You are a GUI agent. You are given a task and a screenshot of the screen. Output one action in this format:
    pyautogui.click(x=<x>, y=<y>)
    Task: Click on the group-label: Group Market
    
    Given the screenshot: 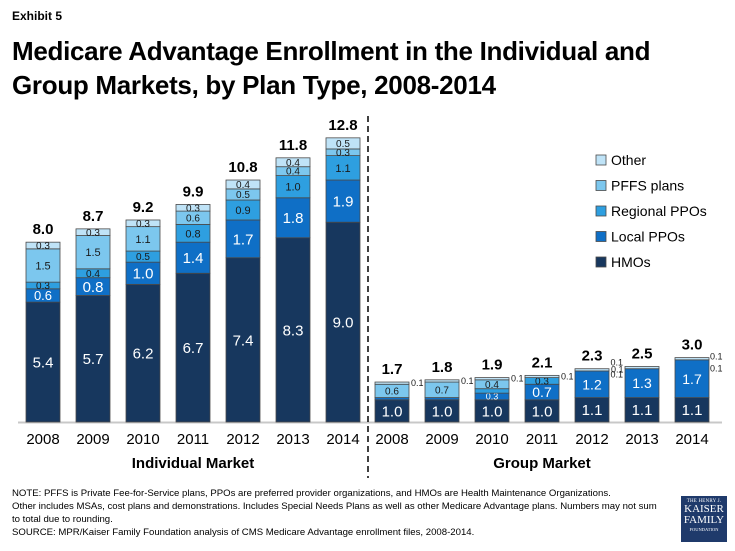 What is the action you would take?
    pyautogui.click(x=542, y=463)
    